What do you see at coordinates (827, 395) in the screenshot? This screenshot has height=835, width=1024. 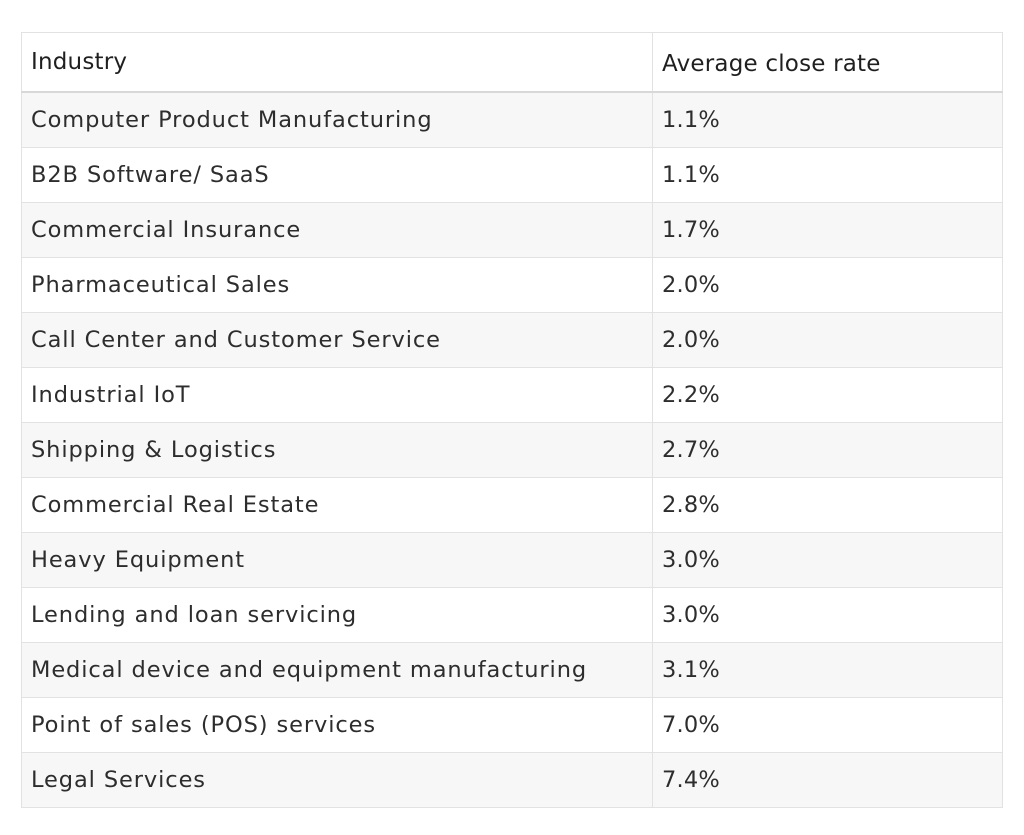 I see `close-rate-cell: 2.2%` at bounding box center [827, 395].